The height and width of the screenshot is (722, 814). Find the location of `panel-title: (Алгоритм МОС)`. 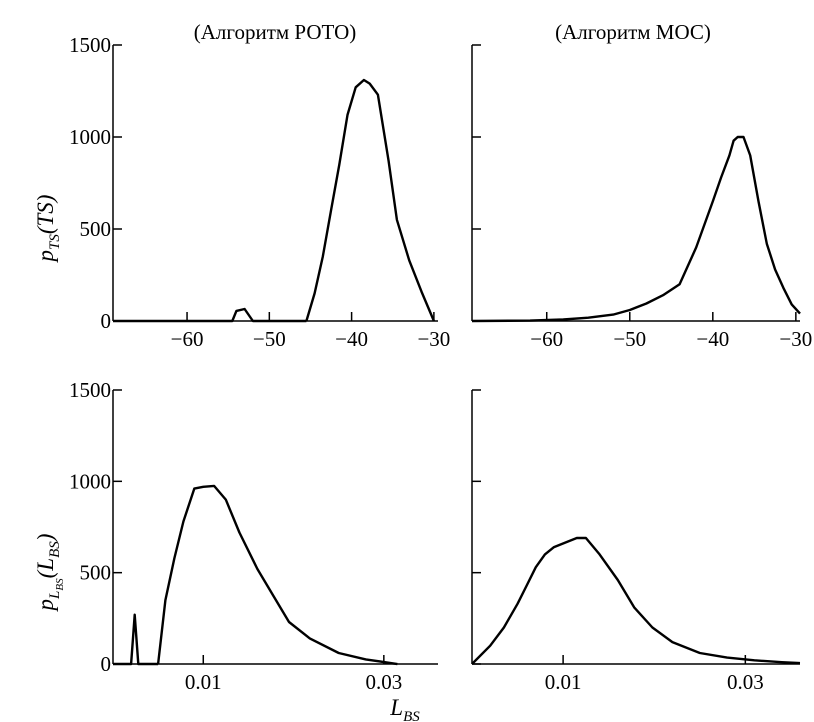

panel-title: (Алгоритм МОС) is located at coordinates (633, 32).